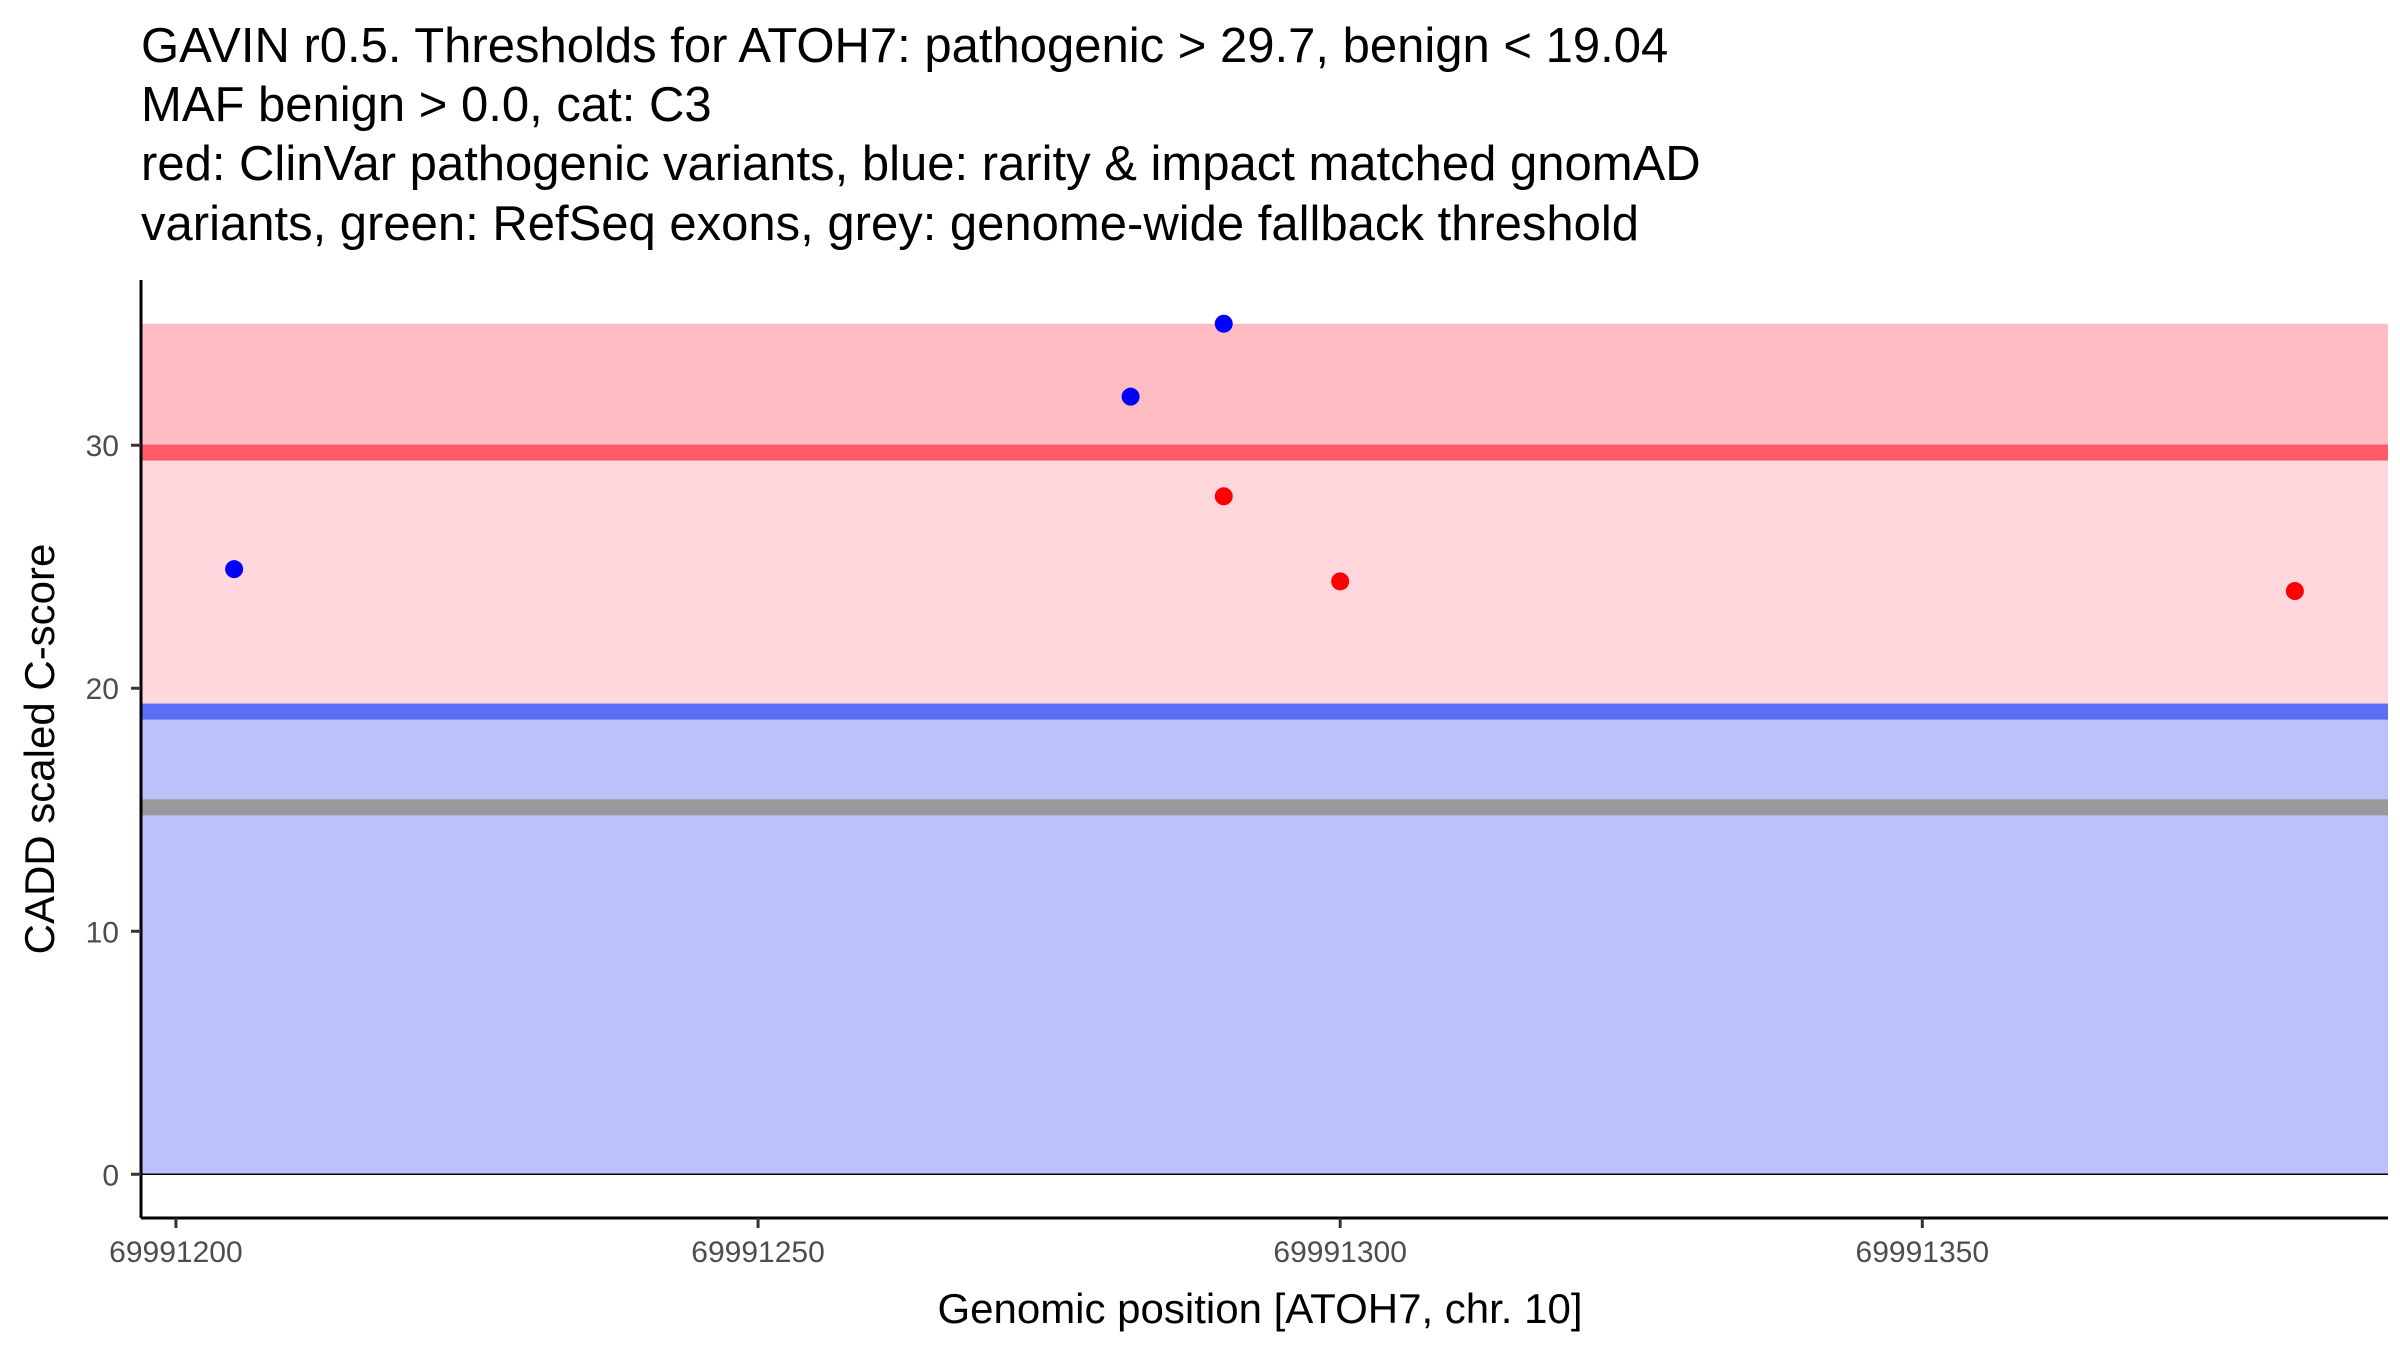 The image size is (2400, 1350). What do you see at coordinates (102, 932) in the screenshot?
I see `y-tick-label: 10` at bounding box center [102, 932].